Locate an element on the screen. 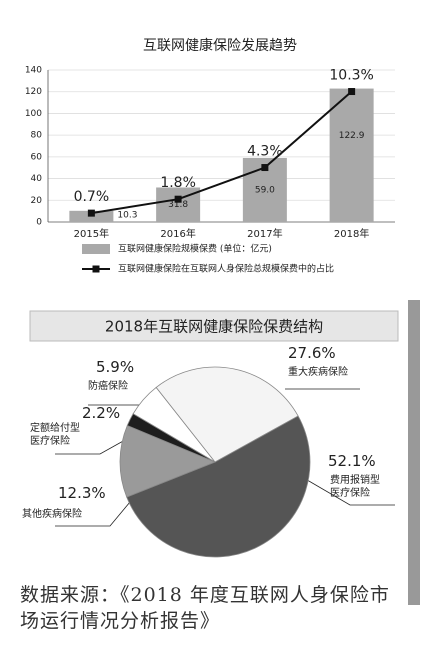 Image resolution: width=438 pixels, height=657 pixels. y-tick-label: 120 is located at coordinates (33, 92).